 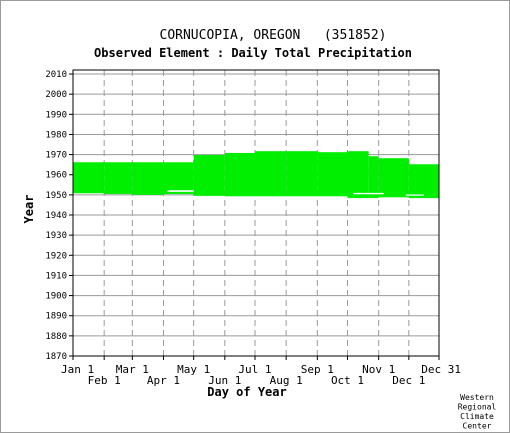 What do you see at coordinates (56, 95) in the screenshot?
I see `y-tick-label: 2000` at bounding box center [56, 95].